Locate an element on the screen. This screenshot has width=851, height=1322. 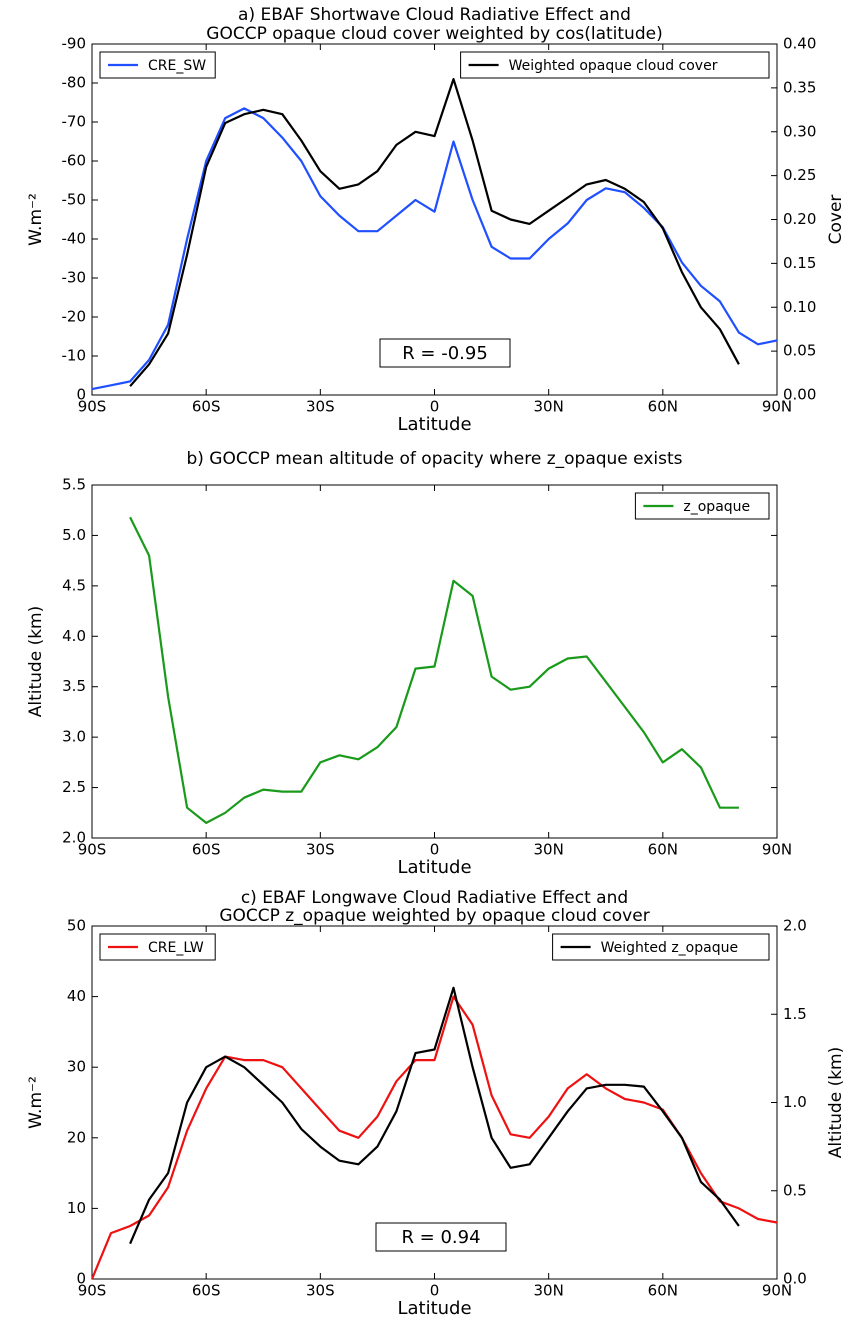
legend: Weighted opaque cloud cover is located at coordinates (615, 65).